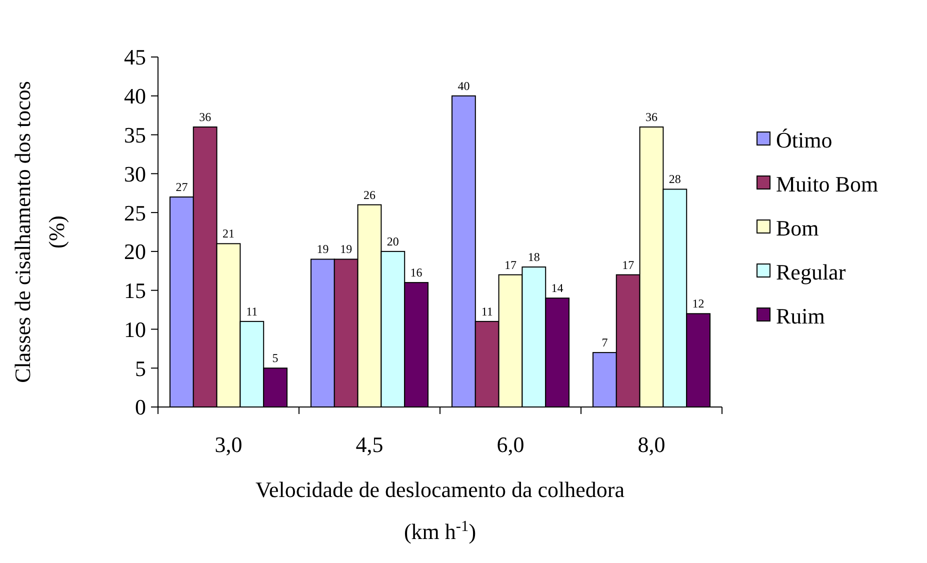 This screenshot has width=927, height=563. What do you see at coordinates (827, 184) in the screenshot?
I see `legend-label: Muito Bom` at bounding box center [827, 184].